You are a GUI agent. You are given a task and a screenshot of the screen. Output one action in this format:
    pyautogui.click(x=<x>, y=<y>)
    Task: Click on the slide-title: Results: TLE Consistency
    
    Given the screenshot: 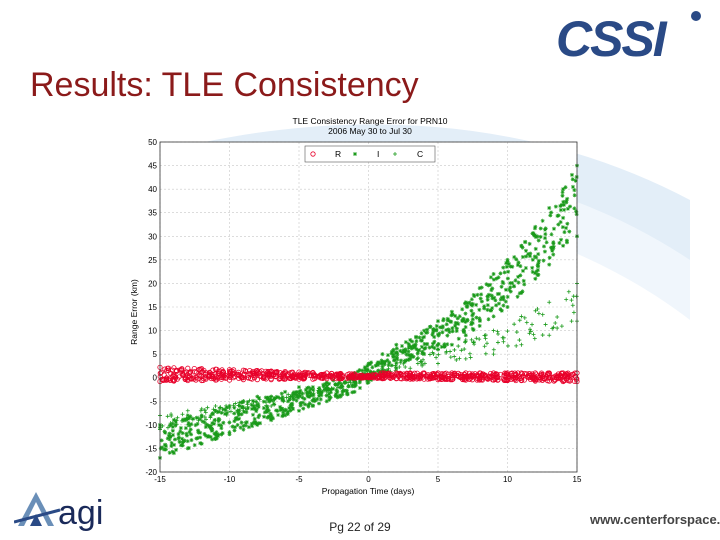 What is the action you would take?
    pyautogui.click(x=224, y=85)
    